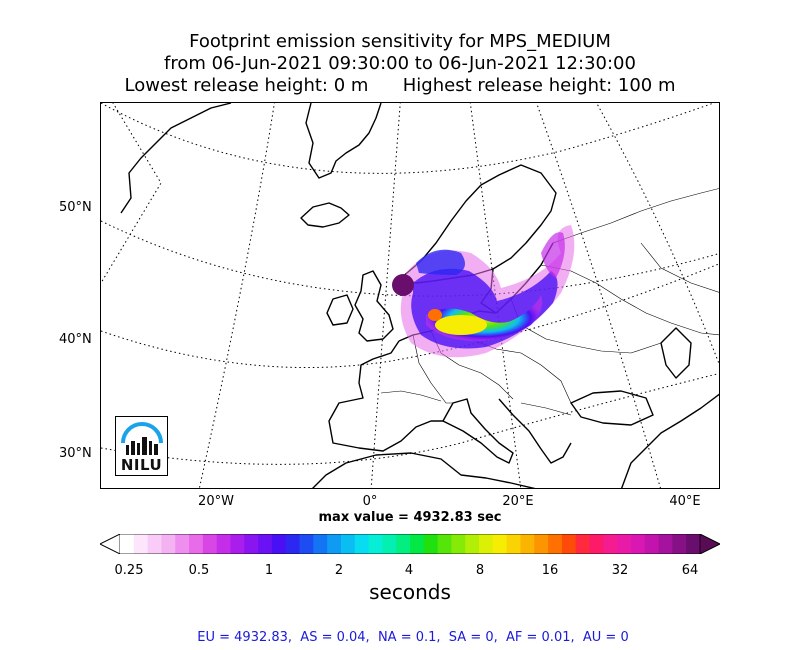 This screenshot has width=800, height=650. Describe the element at coordinates (251, 158) in the screenshot. I see `greenland-coast` at that location.